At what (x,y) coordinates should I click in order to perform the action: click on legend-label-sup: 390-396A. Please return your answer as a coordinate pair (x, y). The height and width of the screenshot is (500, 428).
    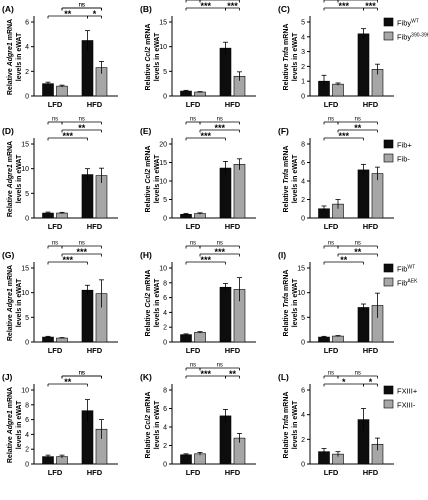
    Looking at the image, I should click on (419, 36).